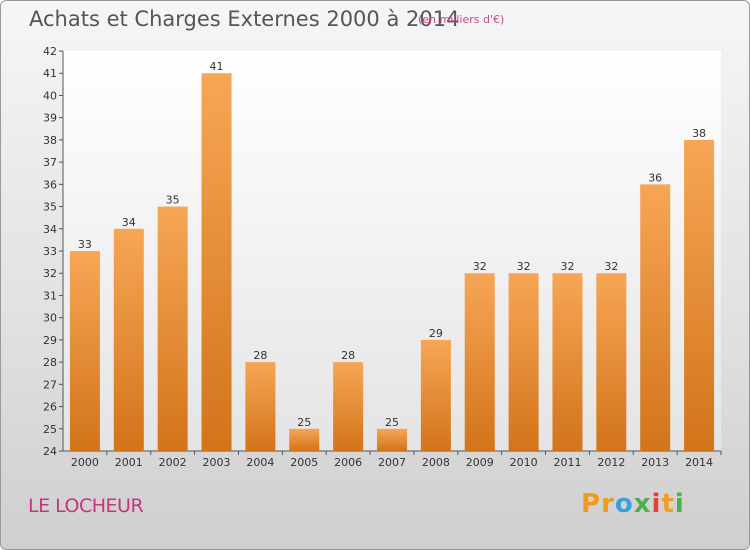 The height and width of the screenshot is (550, 750). What do you see at coordinates (50, 295) in the screenshot?
I see `y-tick-label: 31` at bounding box center [50, 295].